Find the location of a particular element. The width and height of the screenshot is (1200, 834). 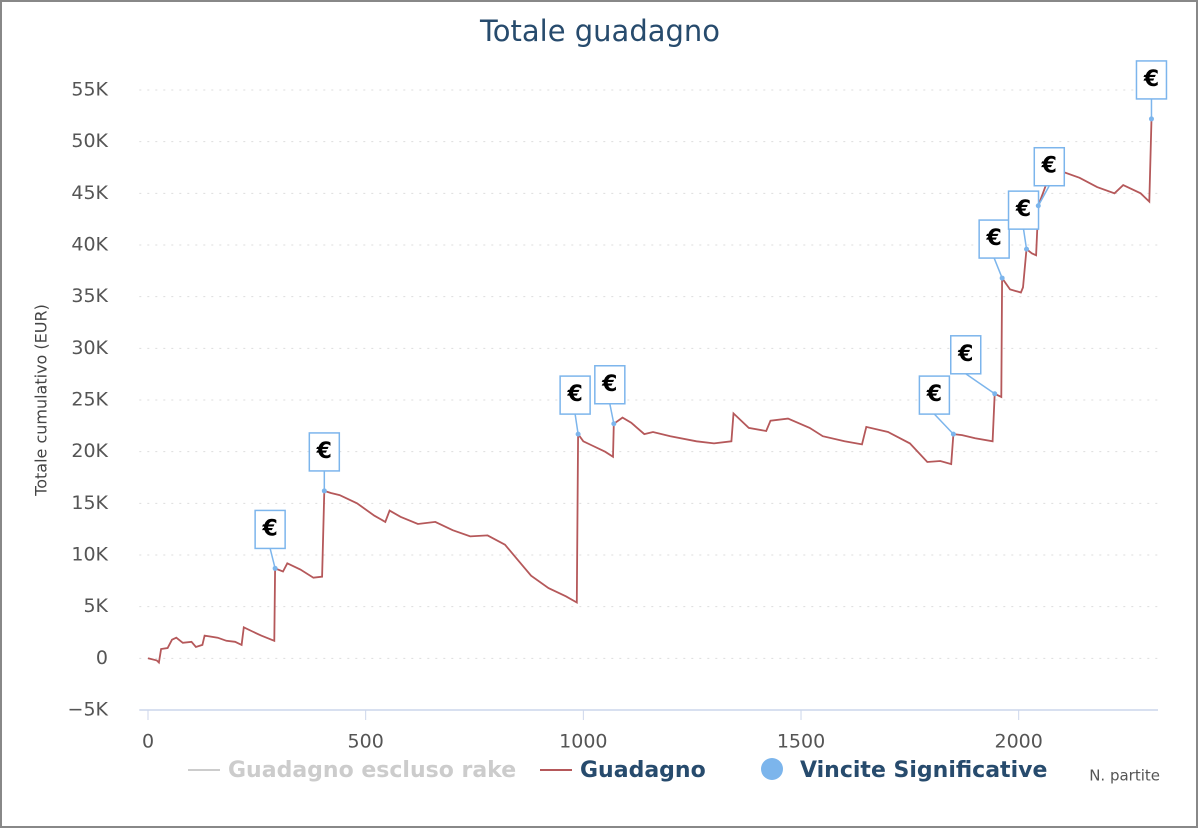

y-tick-label: 40K is located at coordinates (89, 245).